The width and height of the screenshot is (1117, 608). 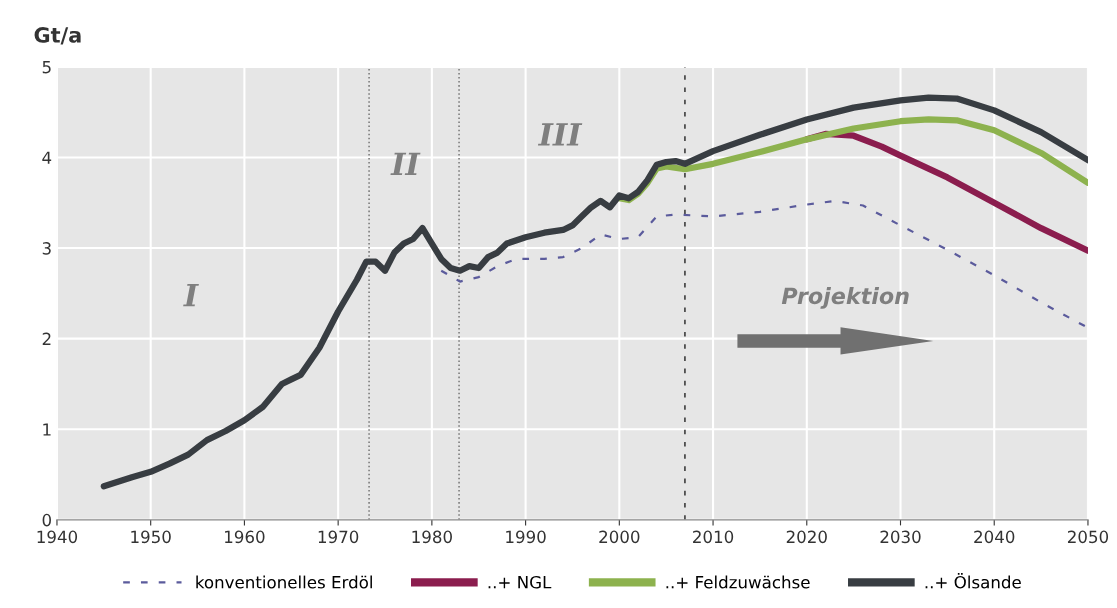 What do you see at coordinates (405, 163) in the screenshot?
I see `annotation: II` at bounding box center [405, 163].